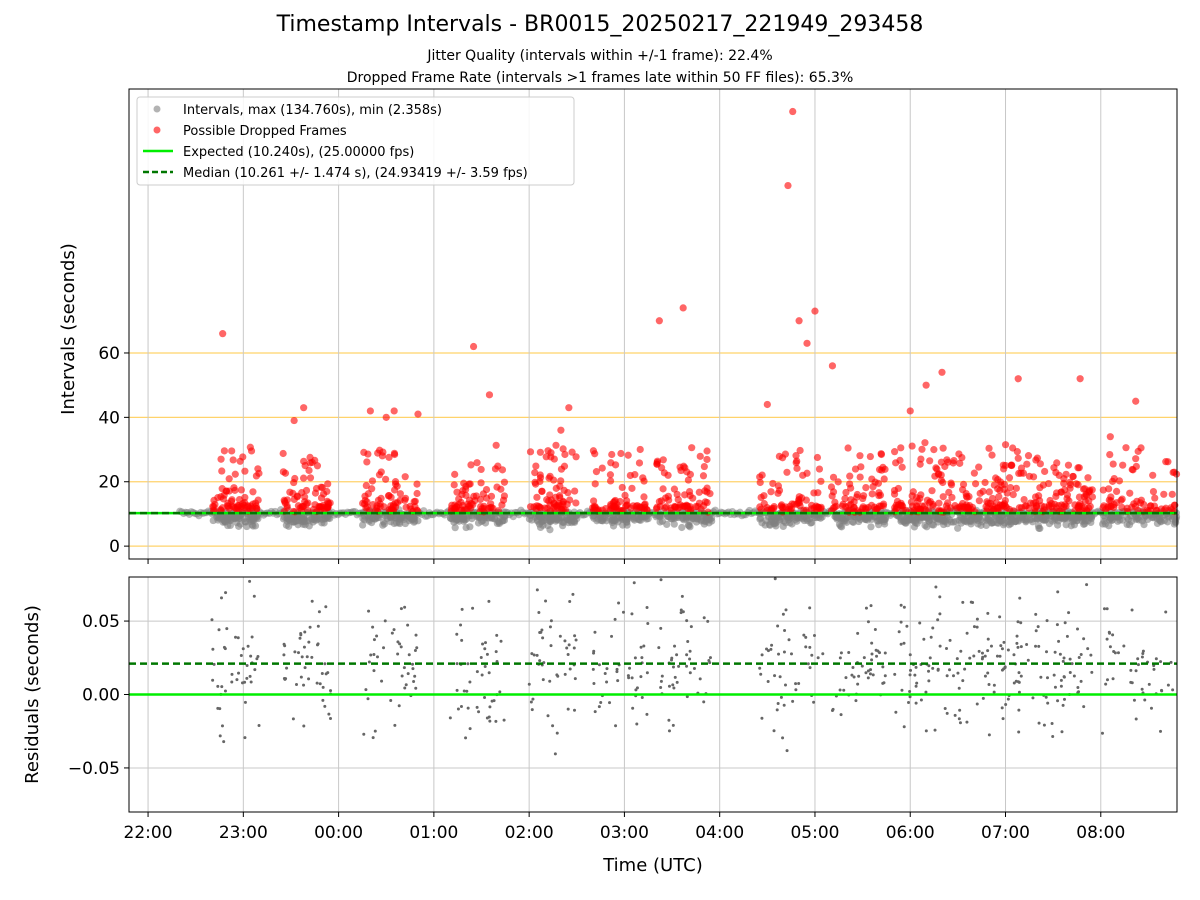 The height and width of the screenshot is (900, 1200). I want to click on y-tick-label: 60, so click(109, 354).